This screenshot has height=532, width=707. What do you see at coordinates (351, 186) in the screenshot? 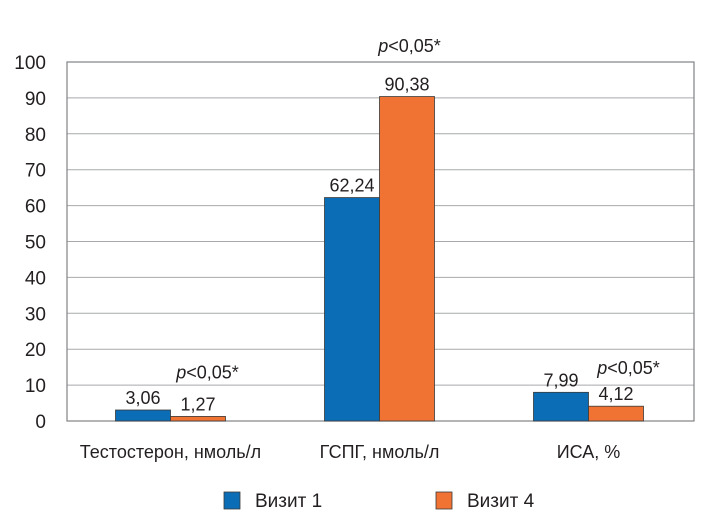
I see `data-label: 62,24` at bounding box center [351, 186].